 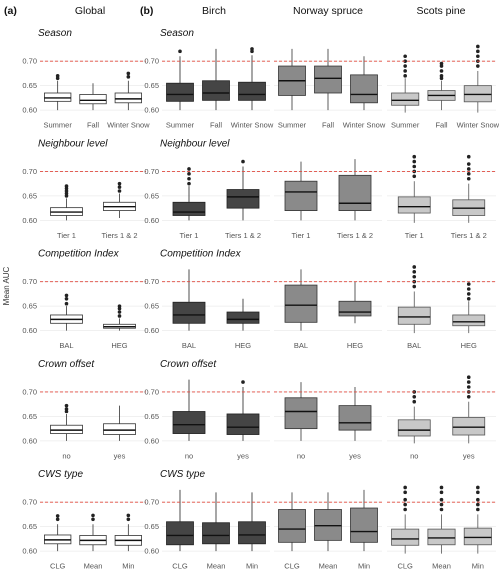 I want to click on panel-label: (a), so click(x=10, y=11).